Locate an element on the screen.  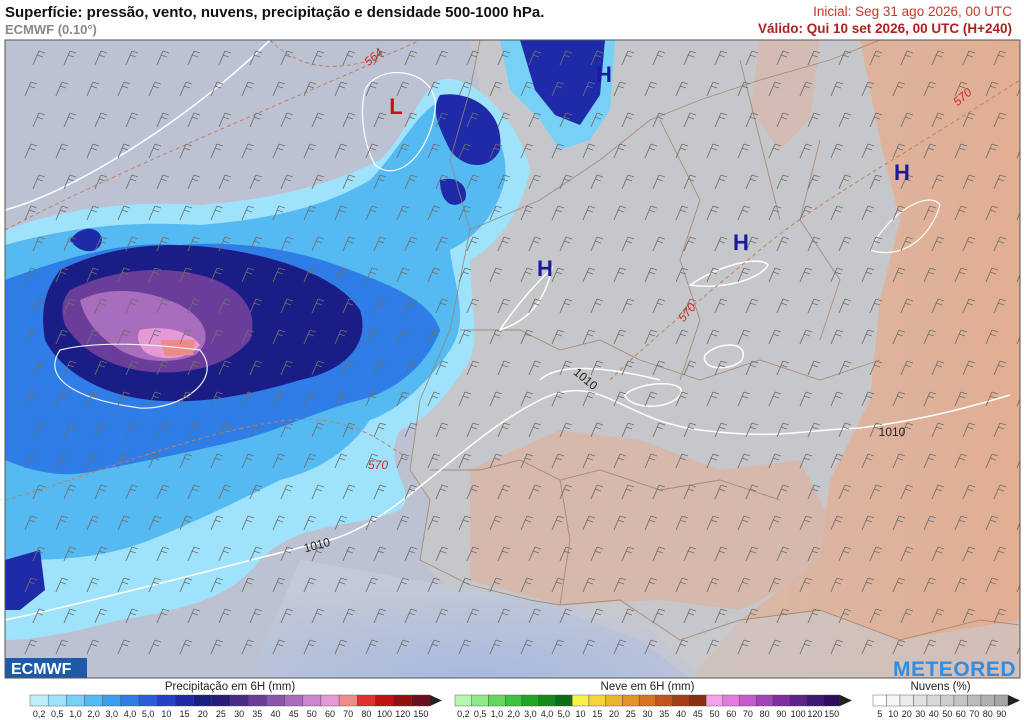
legend-label: 40 is located at coordinates (934, 714).